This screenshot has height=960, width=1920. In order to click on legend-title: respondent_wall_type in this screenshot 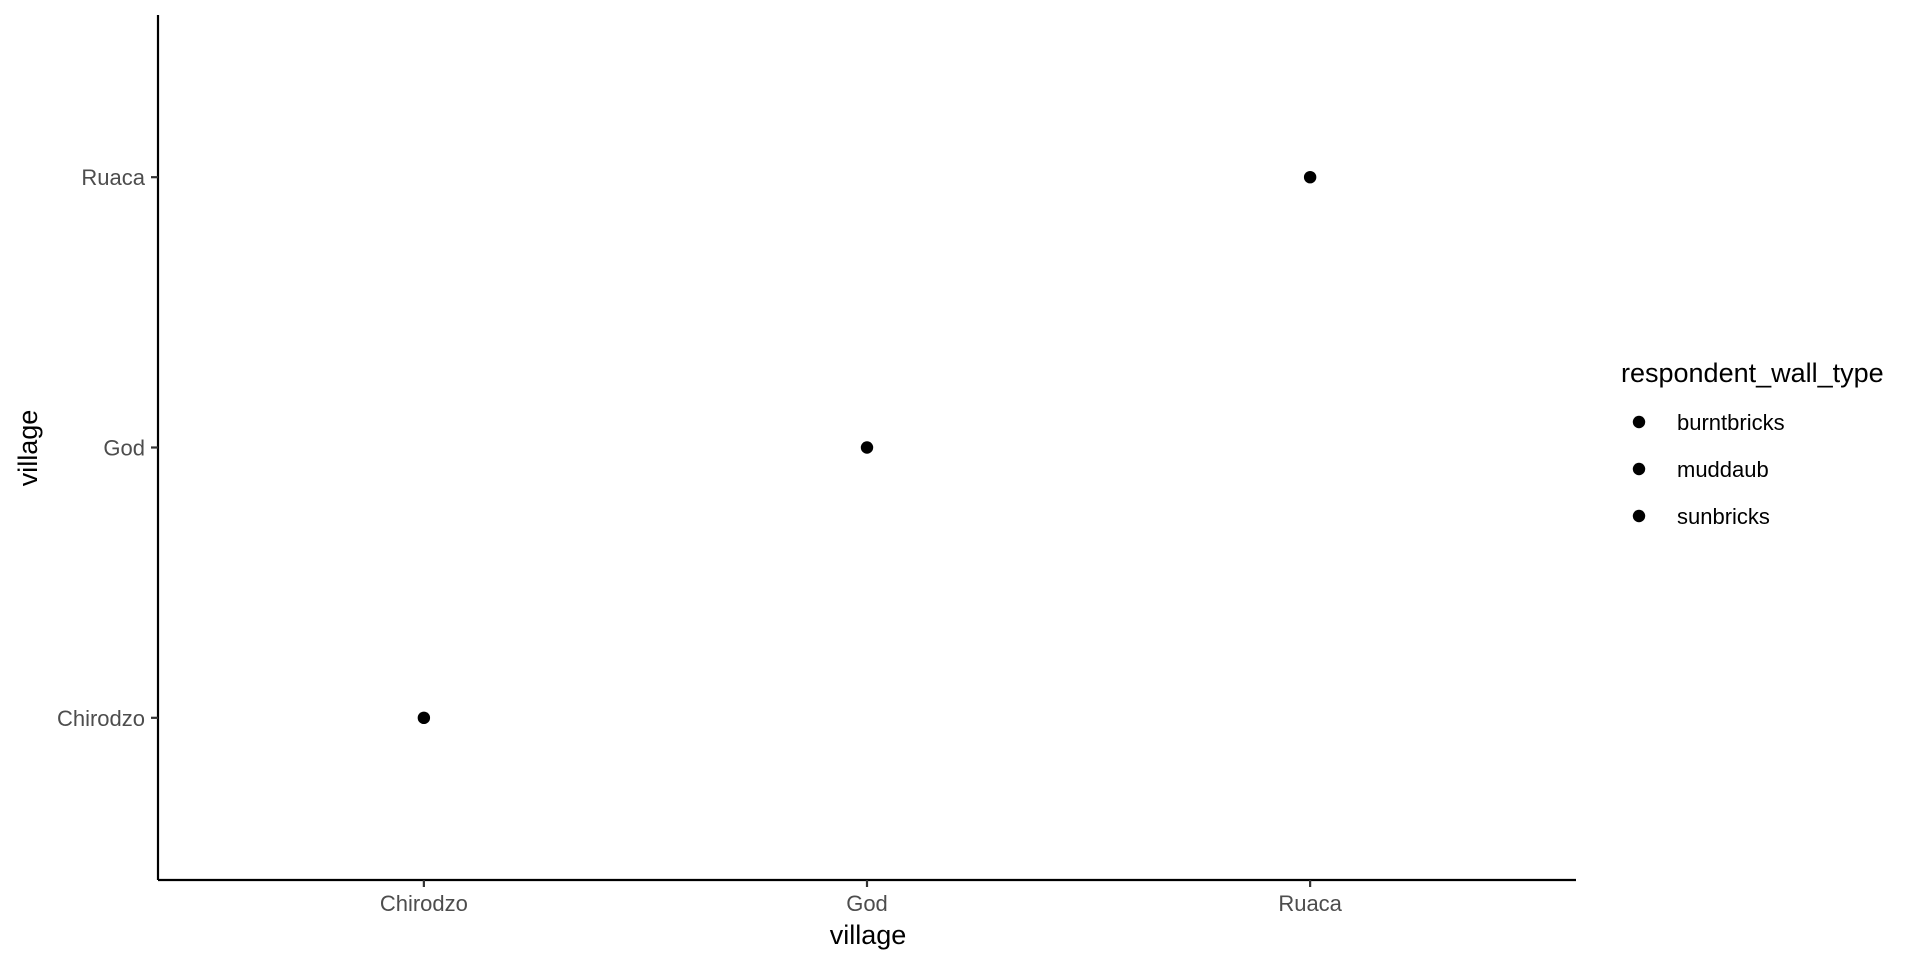, I will do `click(1752, 373)`.